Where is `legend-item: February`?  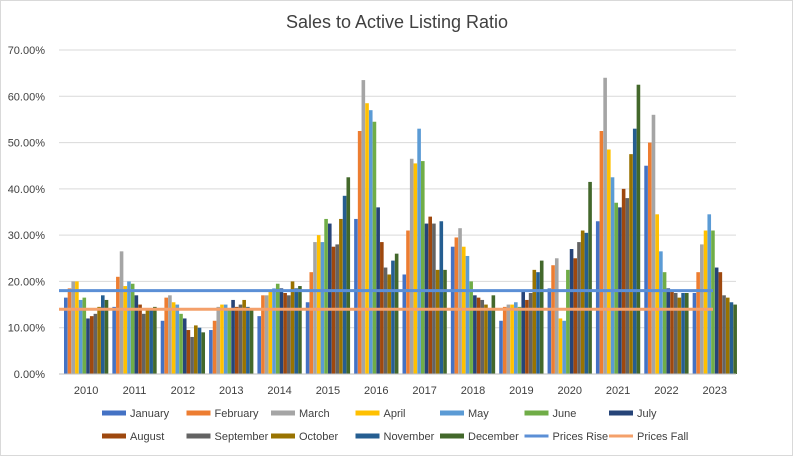 legend-item: February is located at coordinates (222, 414).